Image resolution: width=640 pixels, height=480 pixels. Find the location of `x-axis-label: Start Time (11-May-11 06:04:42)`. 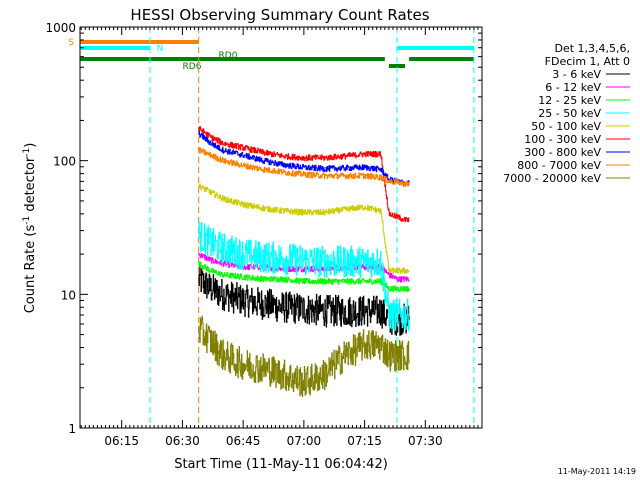

x-axis-label: Start Time (11-May-11 06:04:42) is located at coordinates (281, 464).